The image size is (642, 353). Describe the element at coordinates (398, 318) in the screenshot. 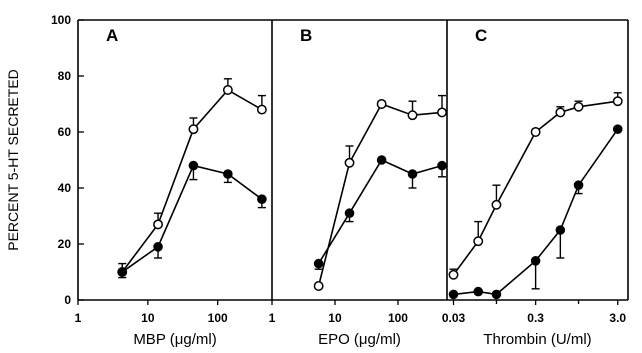

I see `panel-b-xtick-label: 100` at that location.